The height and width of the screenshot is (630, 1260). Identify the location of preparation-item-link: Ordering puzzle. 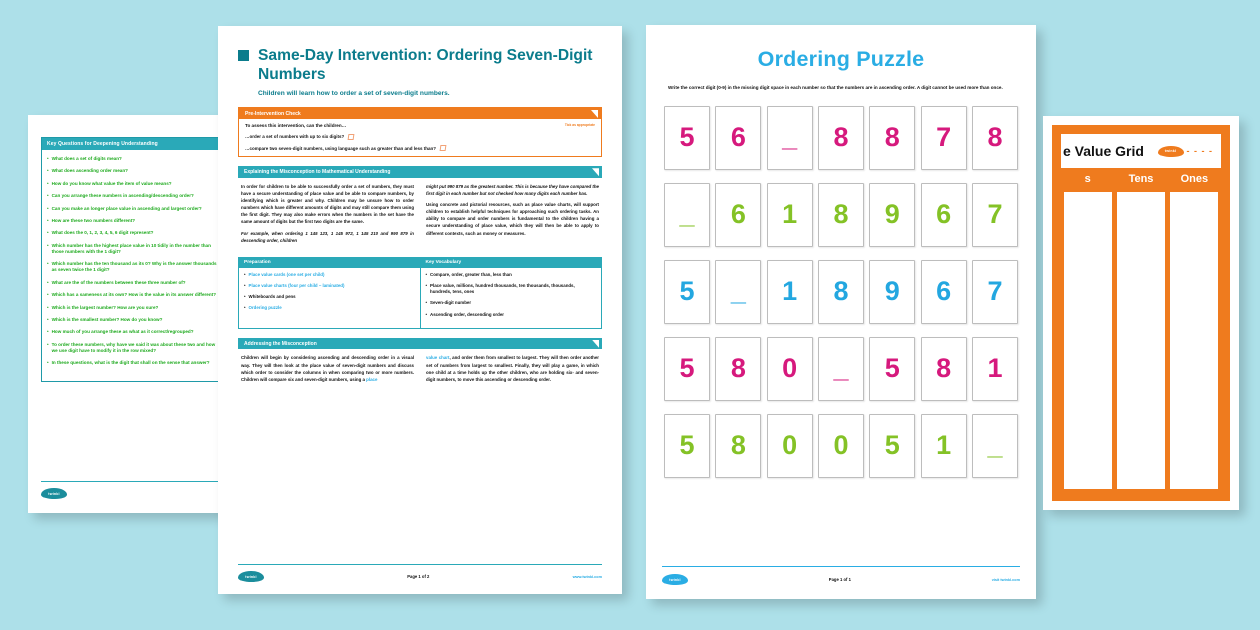
(265, 308).